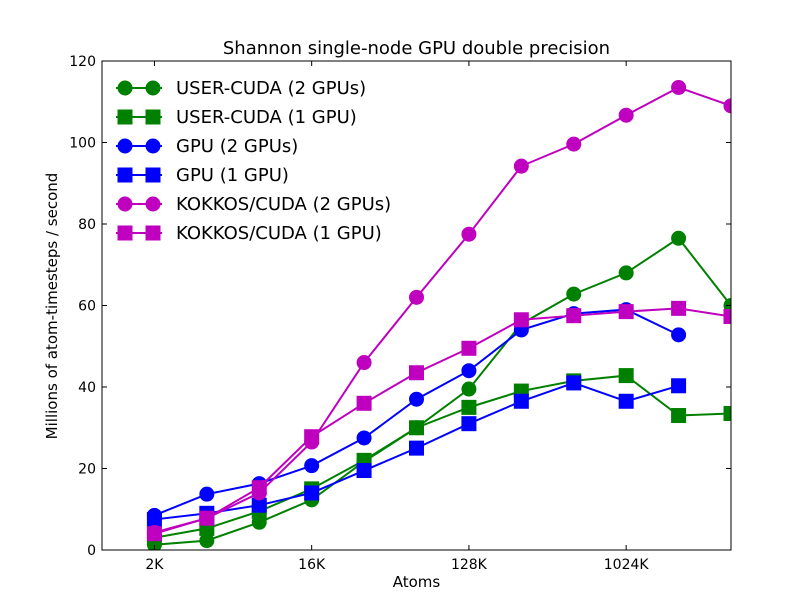 The width and height of the screenshot is (812, 616). I want to click on legend-entry-kokkos-cuda-2-gpus: KOKKOS/CUDA (2 GPUs), so click(253, 204).